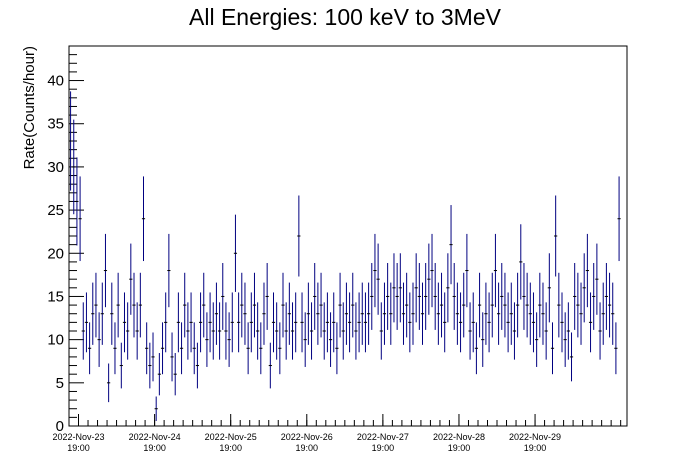 The width and height of the screenshot is (696, 472). What do you see at coordinates (383, 437) in the screenshot?
I see `x-tick-label-date: 2022-Nov-27` at bounding box center [383, 437].